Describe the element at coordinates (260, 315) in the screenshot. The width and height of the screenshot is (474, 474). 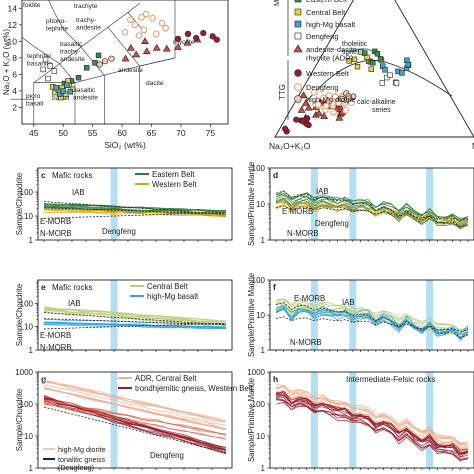
I see `y-tick-label: 10` at that location.